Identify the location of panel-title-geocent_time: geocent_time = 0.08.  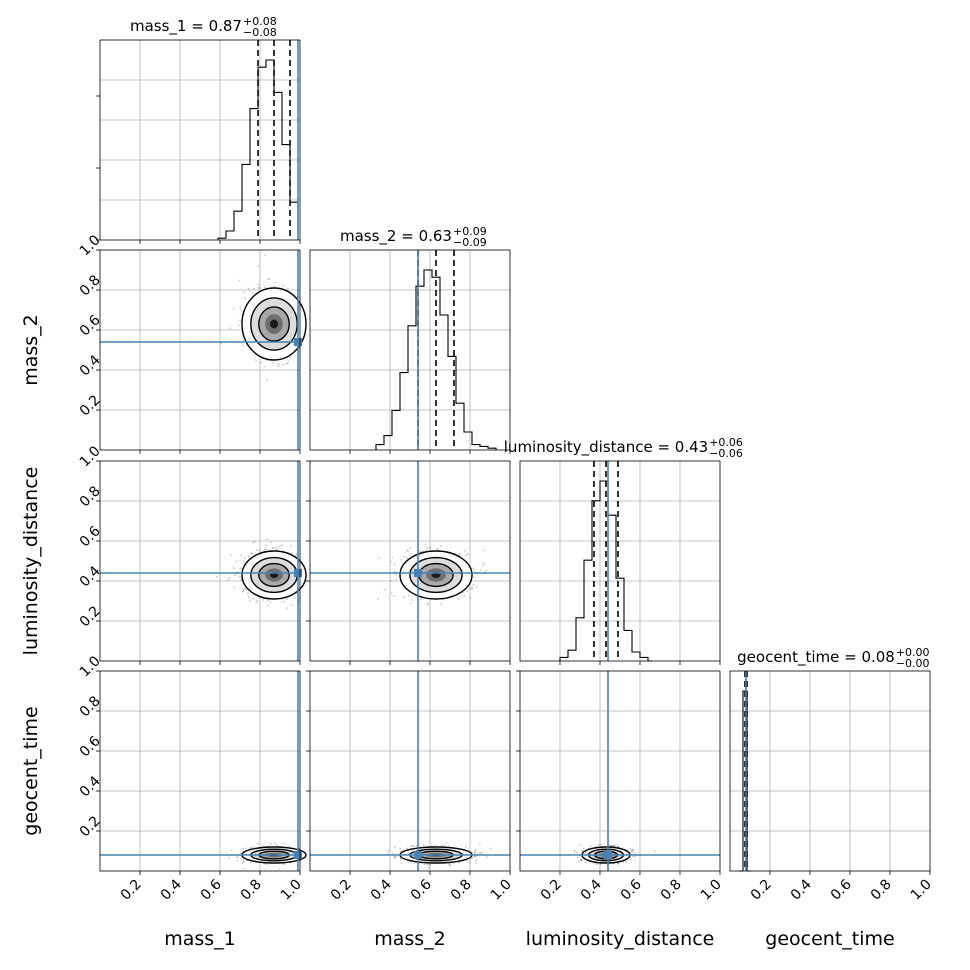
(816, 657).